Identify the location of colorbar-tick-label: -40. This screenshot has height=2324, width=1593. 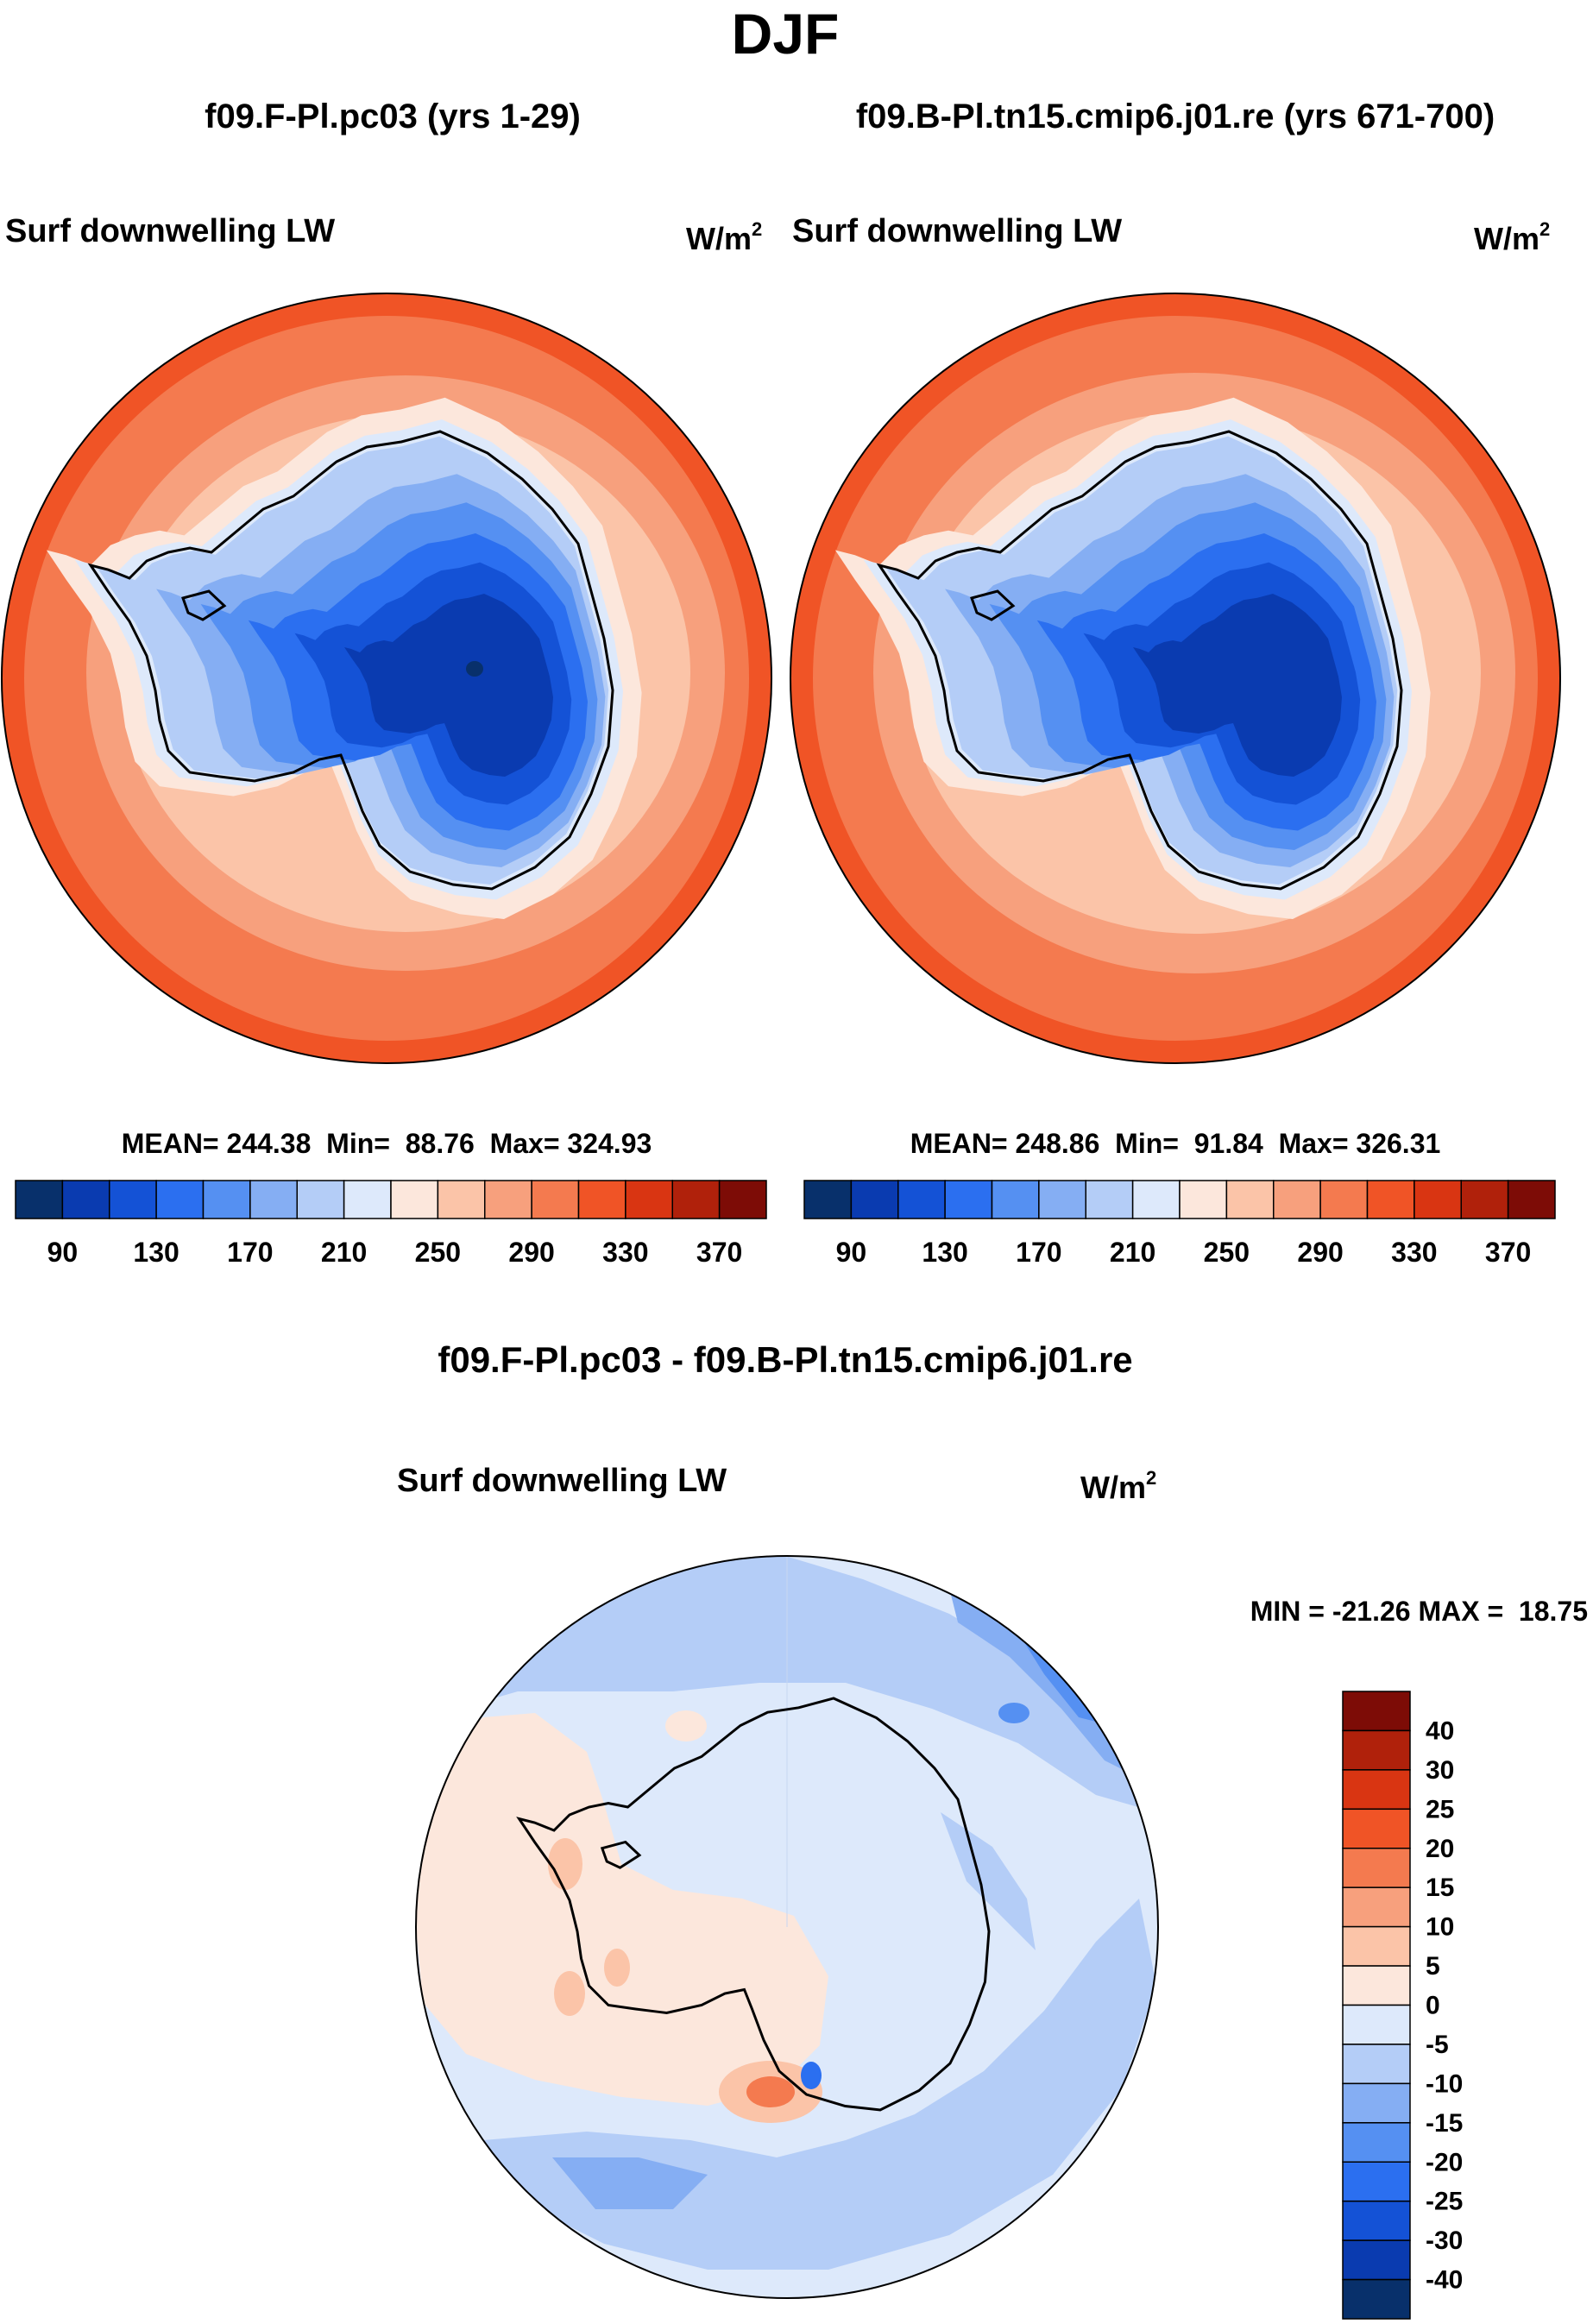
(1445, 2280).